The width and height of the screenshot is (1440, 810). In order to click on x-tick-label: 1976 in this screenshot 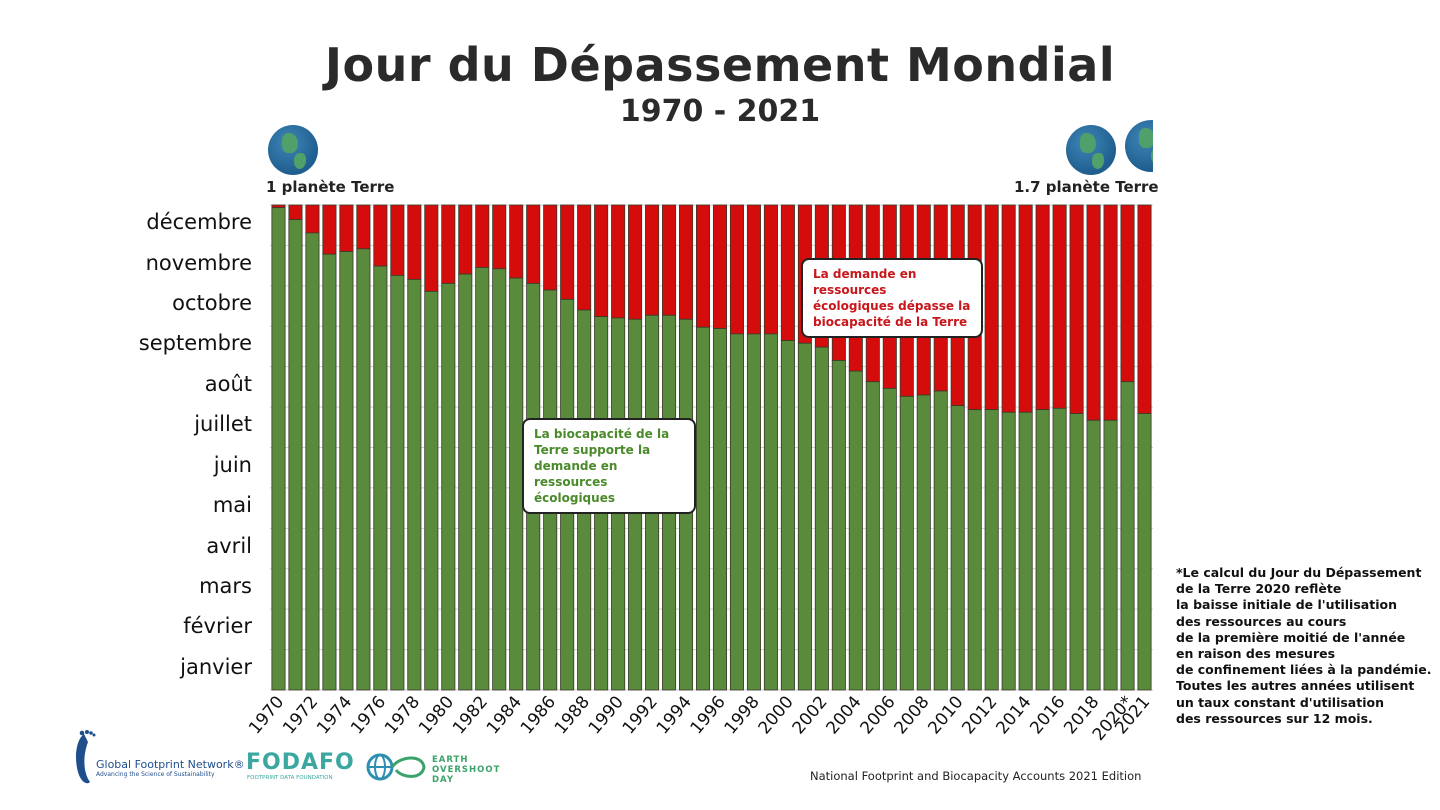, I will do `click(368, 715)`.